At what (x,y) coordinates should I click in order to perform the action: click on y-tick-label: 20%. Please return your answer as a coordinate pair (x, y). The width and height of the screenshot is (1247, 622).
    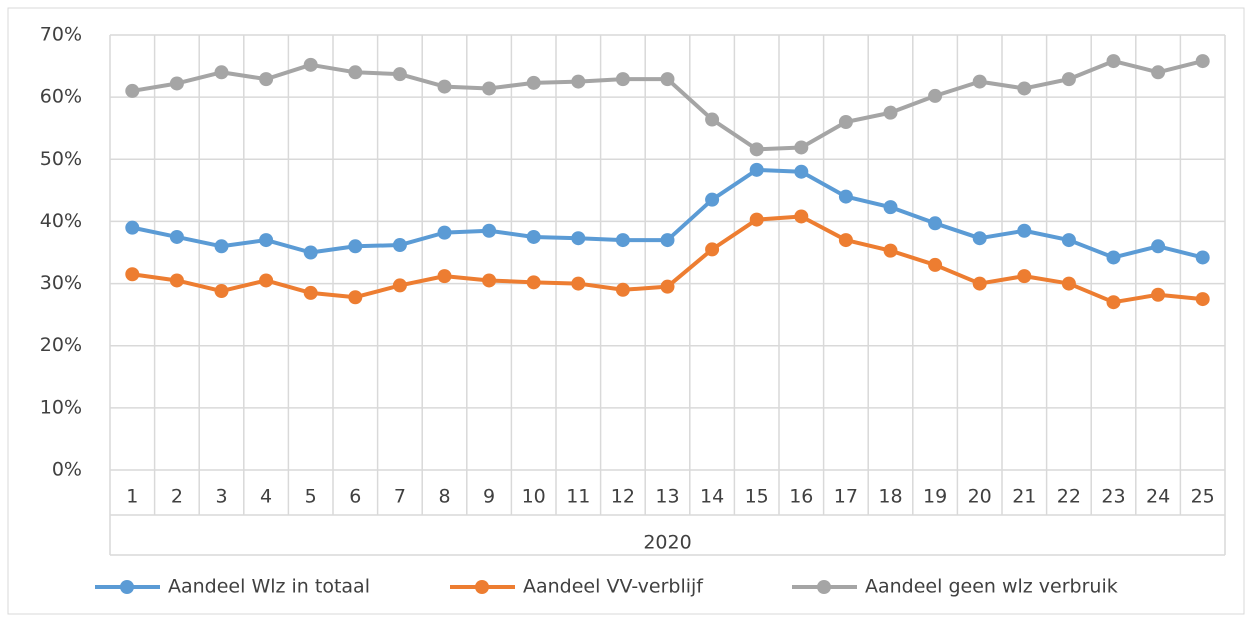
    Looking at the image, I should click on (61, 345).